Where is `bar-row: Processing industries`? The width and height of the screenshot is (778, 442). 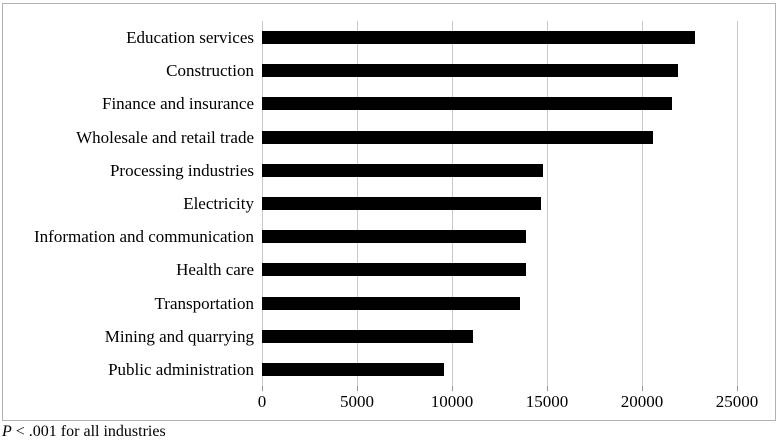
bar-row: Processing industries is located at coordinates (373, 170).